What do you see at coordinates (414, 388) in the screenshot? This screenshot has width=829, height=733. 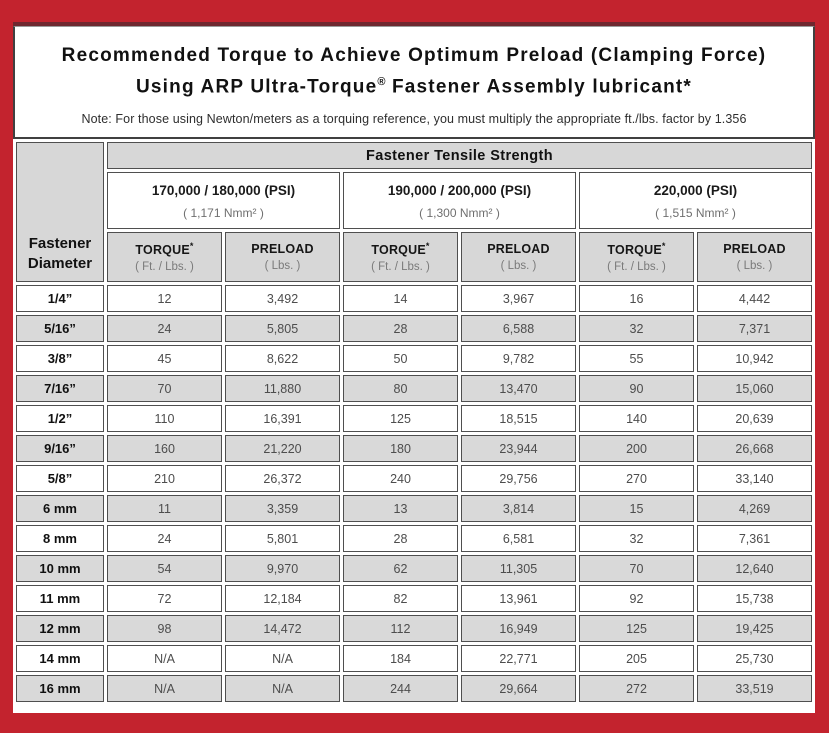 I see `table-row: 7/16” 70 11,880 80 13,470 90 15,060` at bounding box center [414, 388].